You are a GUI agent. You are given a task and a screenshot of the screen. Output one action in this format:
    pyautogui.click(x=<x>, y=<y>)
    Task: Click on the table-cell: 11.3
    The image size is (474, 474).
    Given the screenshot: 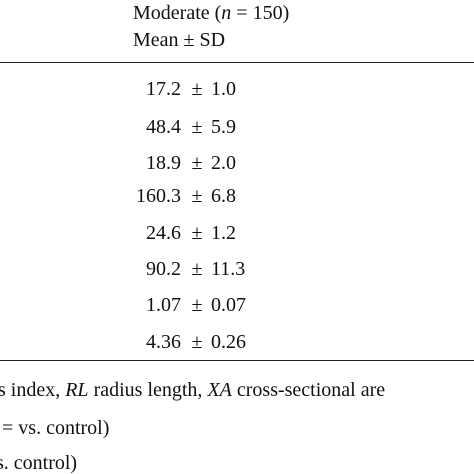 What is the action you would take?
    pyautogui.click(x=228, y=269)
    